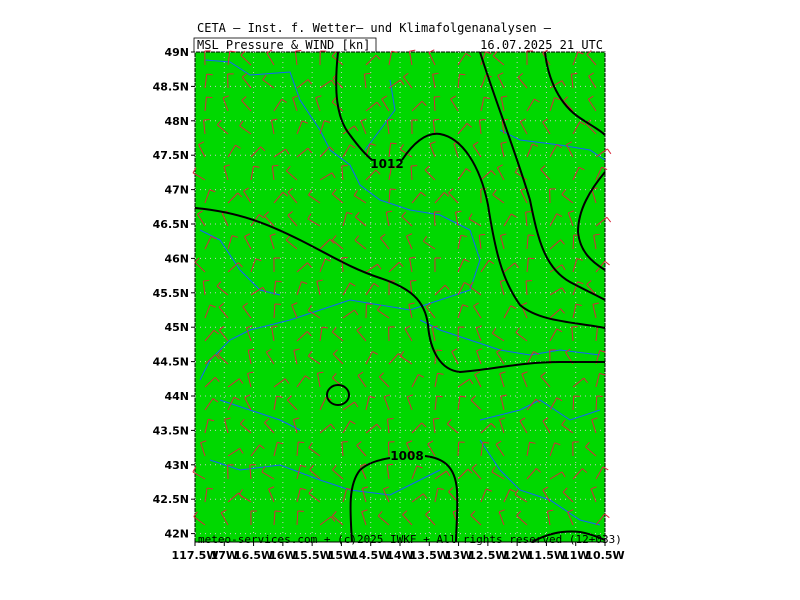 Image resolution: width=800 pixels, height=600 pixels. What do you see at coordinates (253, 555) in the screenshot?
I see `lon-label: 16.5W` at bounding box center [253, 555].